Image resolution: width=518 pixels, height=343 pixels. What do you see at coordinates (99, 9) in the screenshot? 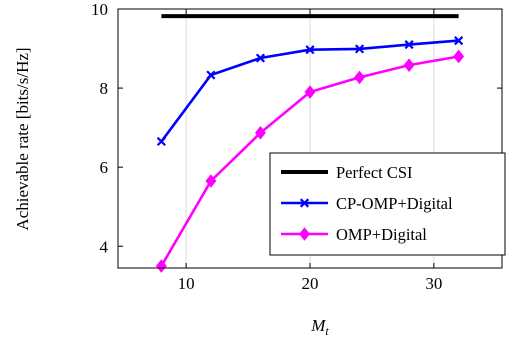
I see `y-tick-label: 10` at bounding box center [99, 9].